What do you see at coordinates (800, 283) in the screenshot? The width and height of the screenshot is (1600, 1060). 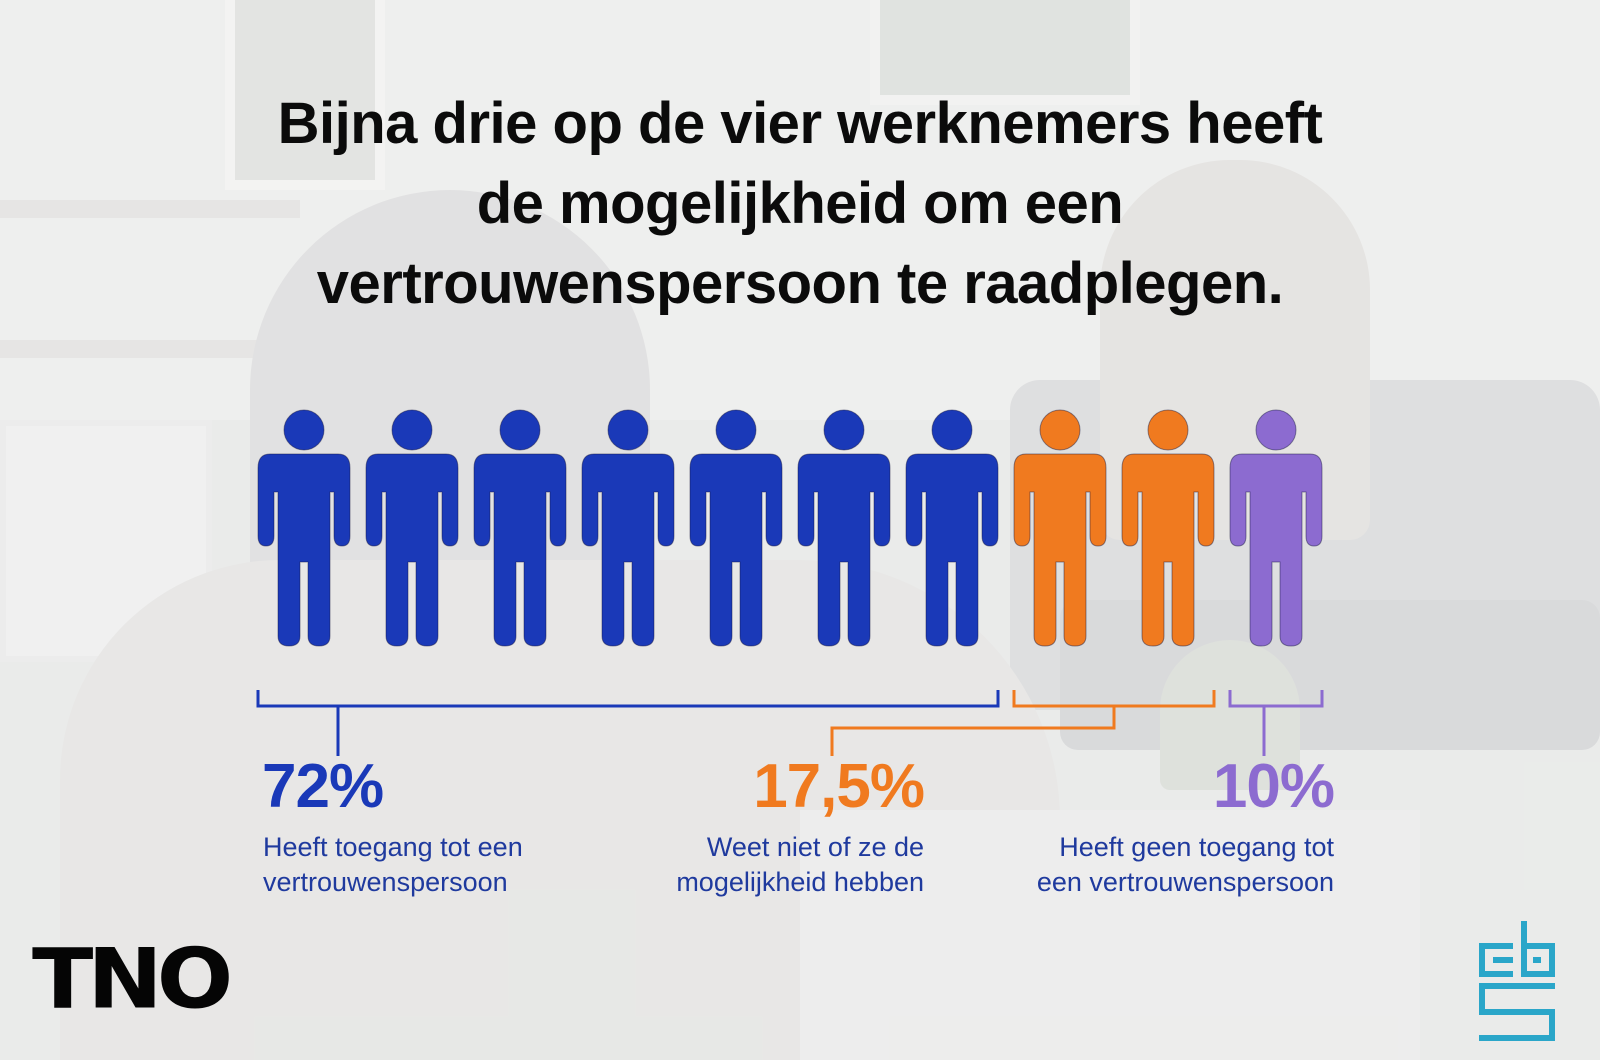 I see `title-line-3: vertrouwenspersoon te raadplegen.` at bounding box center [800, 283].